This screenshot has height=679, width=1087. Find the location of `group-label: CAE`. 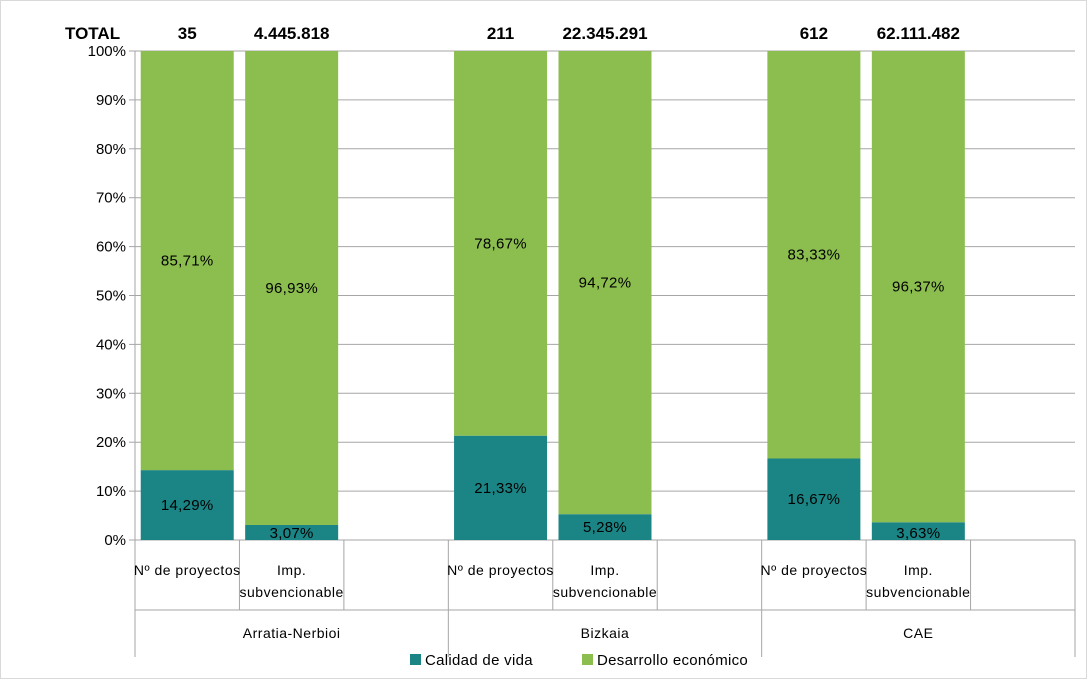

group-label: CAE is located at coordinates (918, 633).